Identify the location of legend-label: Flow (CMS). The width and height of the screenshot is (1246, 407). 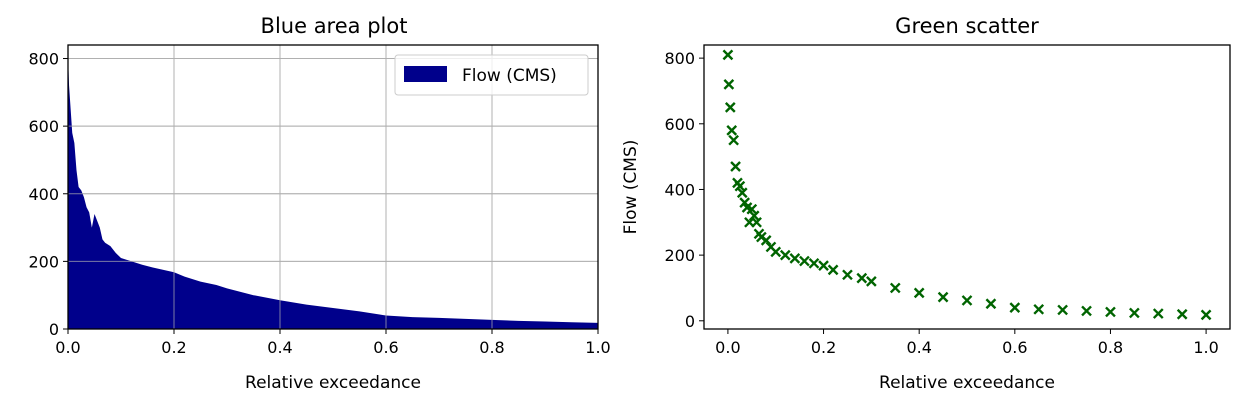
(509, 76).